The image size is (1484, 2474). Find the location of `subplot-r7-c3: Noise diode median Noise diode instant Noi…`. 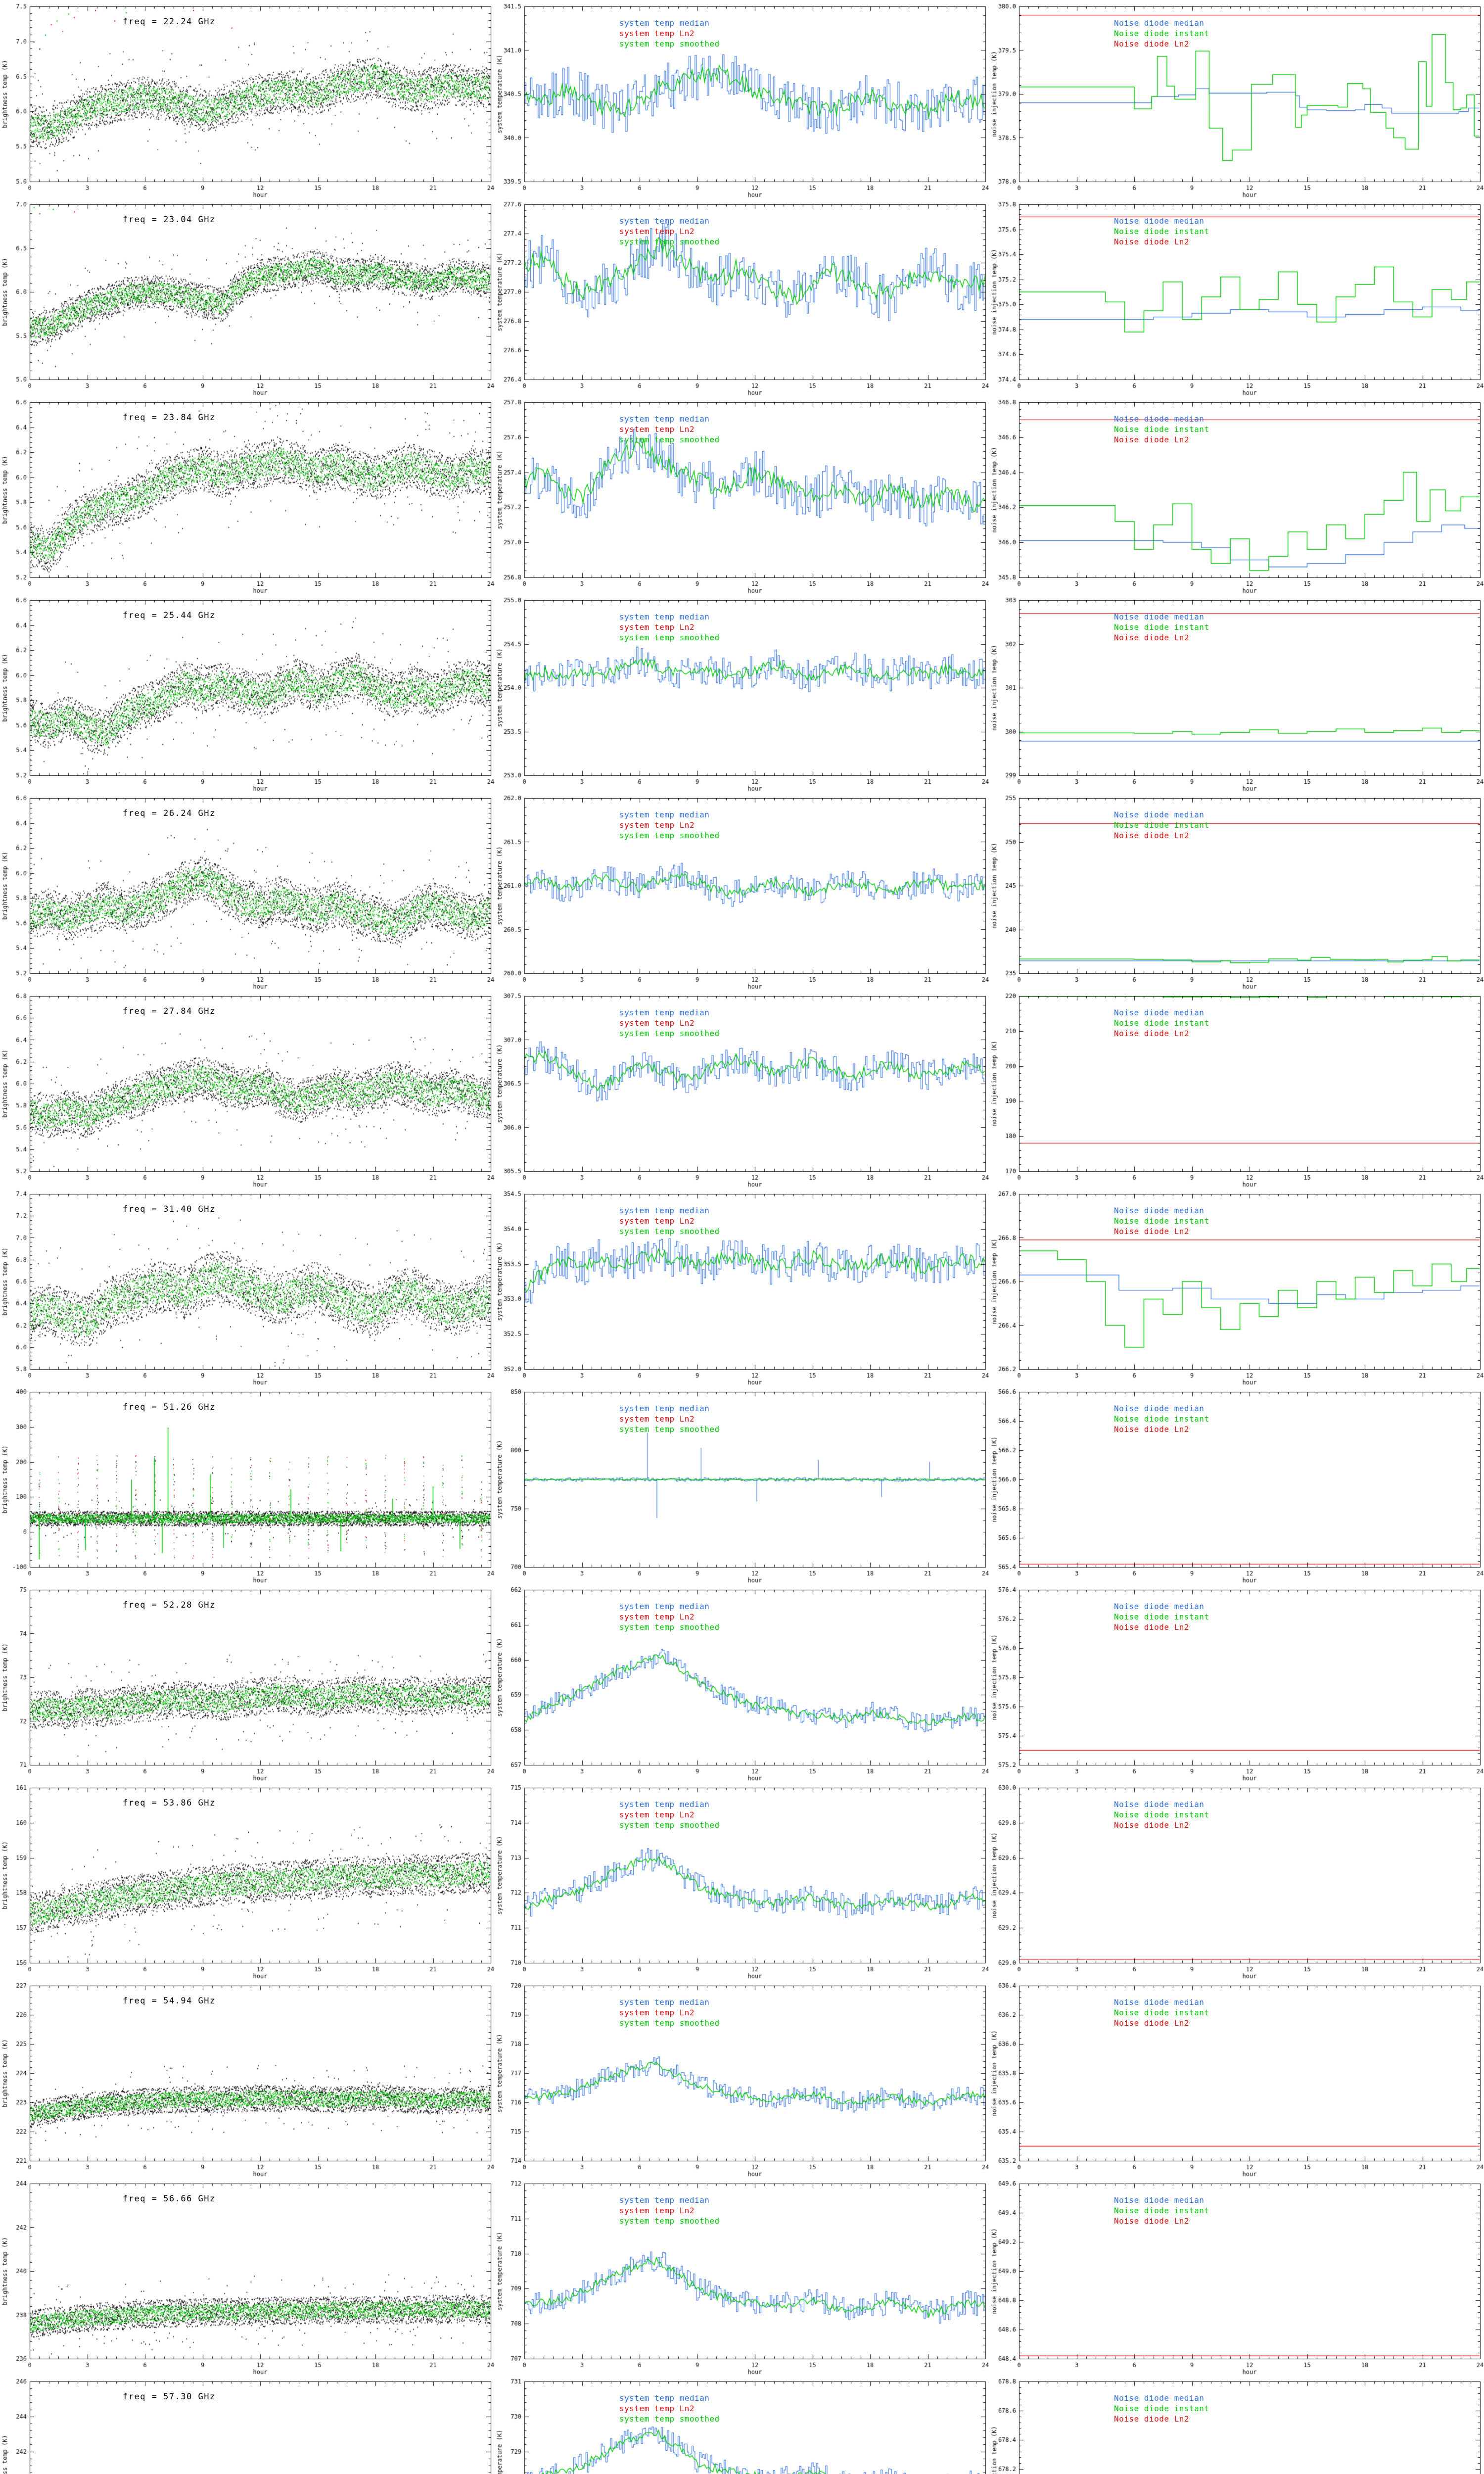

subplot-r7-c3: Noise diode median Noise diode instant Noi… is located at coordinates (1236, 1287).